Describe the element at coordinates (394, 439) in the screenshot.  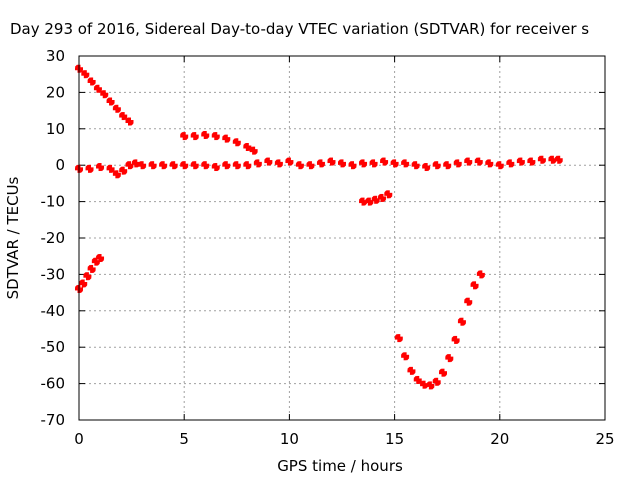
I see `x-tick-label: 15` at that location.